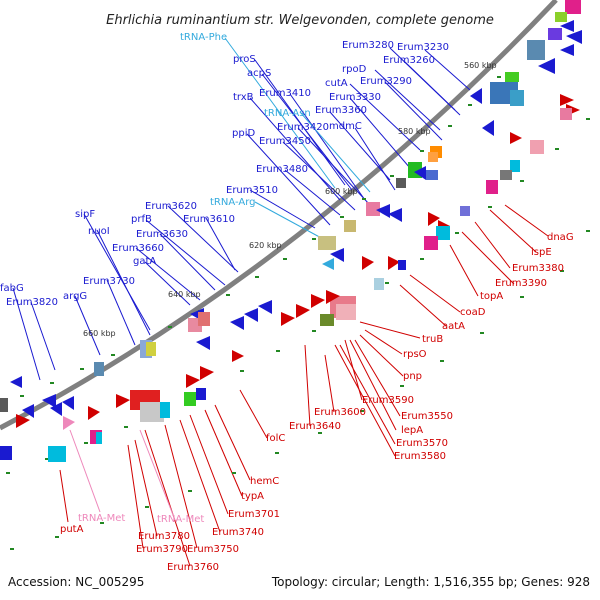  What do you see at coordinates (354, 69) in the screenshot?
I see `gene-label: rpoD` at bounding box center [354, 69].